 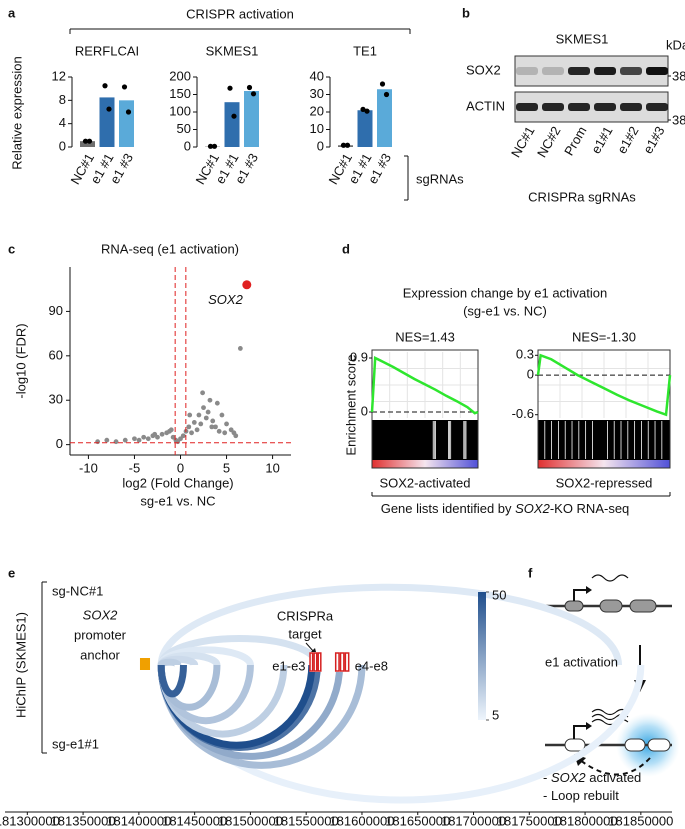 I want to click on header: CRISPR activation, so click(x=240, y=13).